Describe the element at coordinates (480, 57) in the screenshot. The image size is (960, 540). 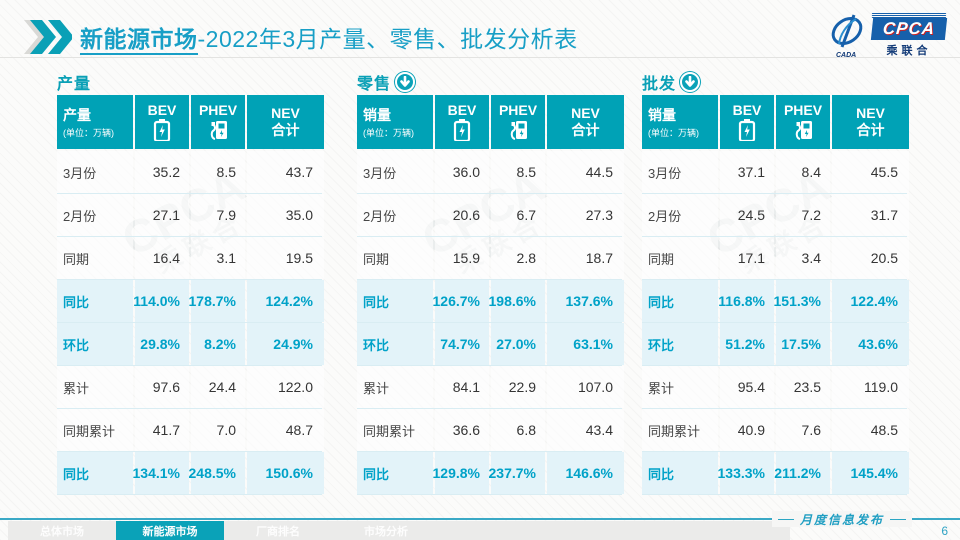
I see `header-divider` at that location.